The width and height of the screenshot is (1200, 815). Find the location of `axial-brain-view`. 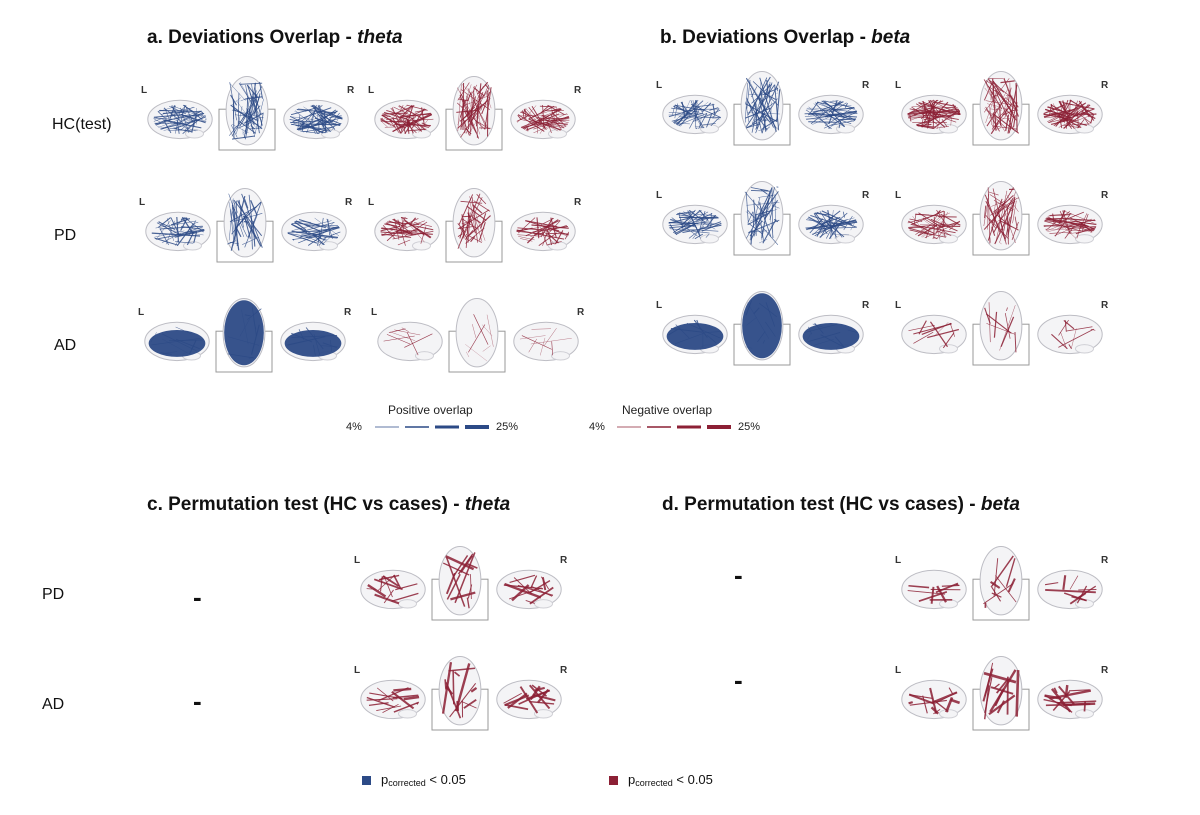

axial-brain-view is located at coordinates (460, 693).